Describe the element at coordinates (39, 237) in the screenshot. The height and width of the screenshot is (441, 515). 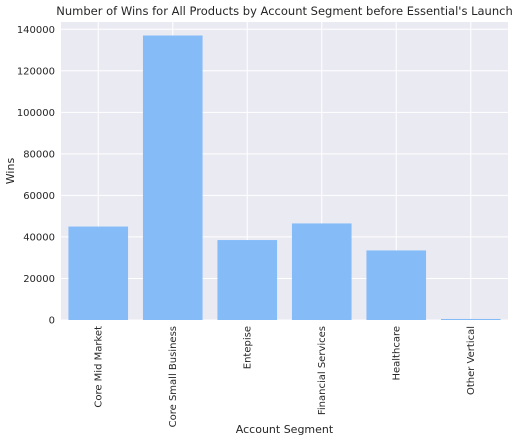
I see `y-tick-label: 40000` at that location.